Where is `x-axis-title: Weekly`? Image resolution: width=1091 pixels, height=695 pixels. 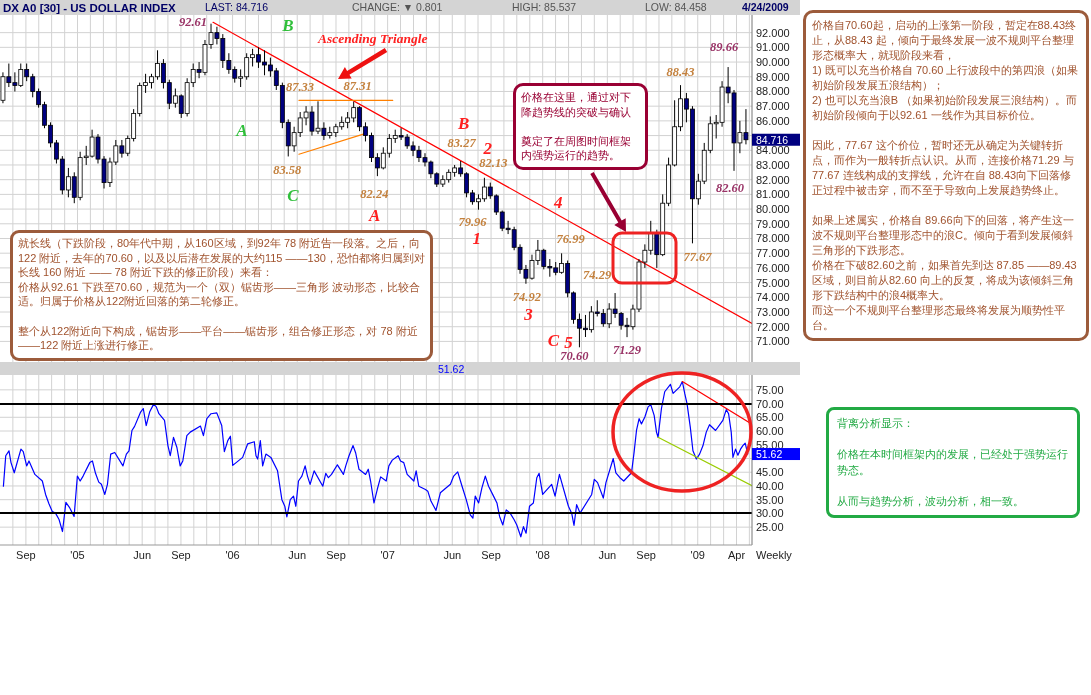
x-axis-title: Weekly is located at coordinates (774, 555).